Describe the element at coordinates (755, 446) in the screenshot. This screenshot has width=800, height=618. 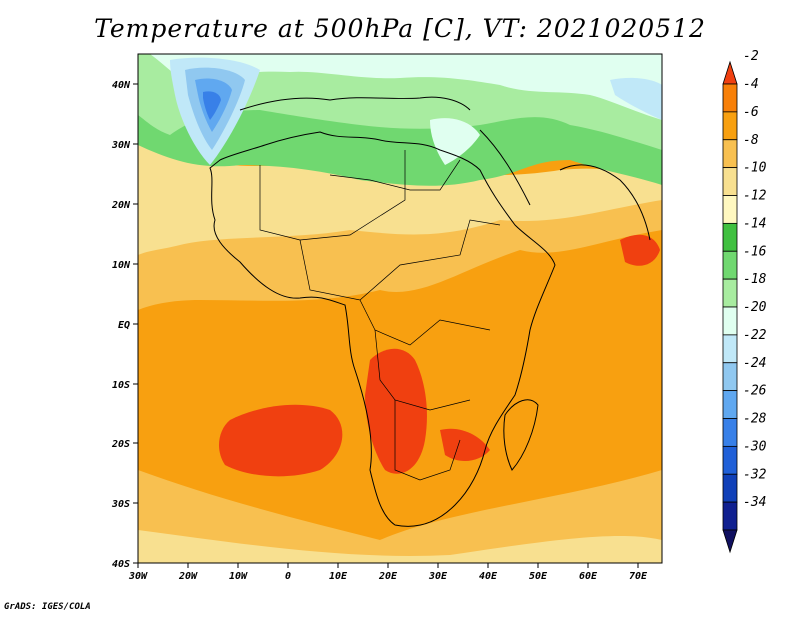
I see `colorbar-label: -30` at that location.